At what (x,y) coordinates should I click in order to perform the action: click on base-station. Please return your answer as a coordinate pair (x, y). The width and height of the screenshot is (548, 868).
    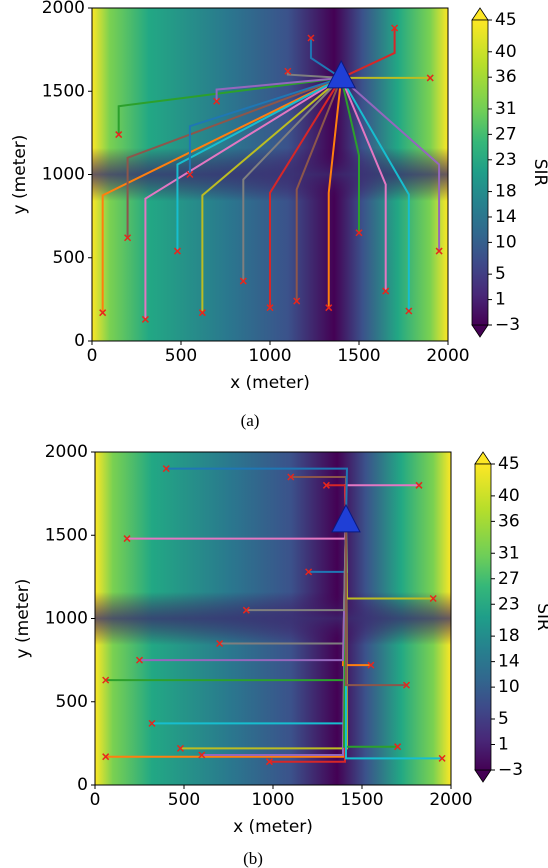
    Looking at the image, I should click on (341, 74).